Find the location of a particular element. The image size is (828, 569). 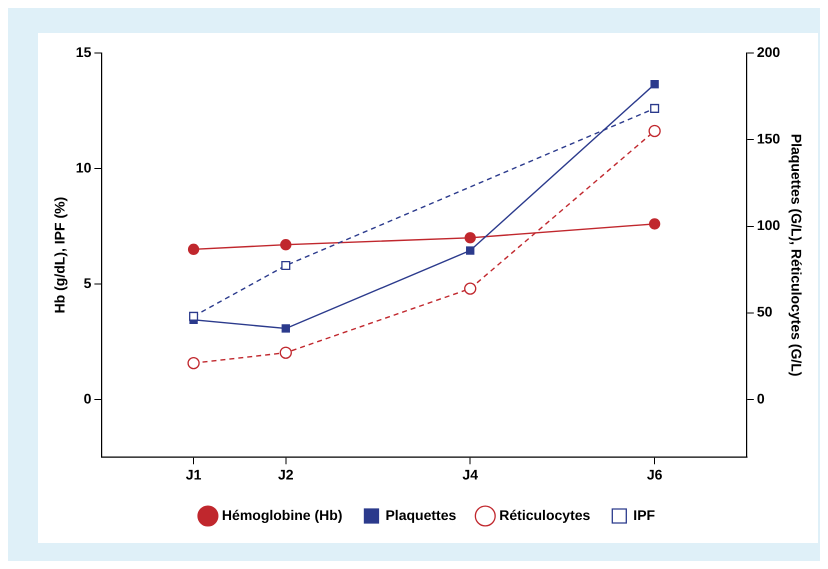

y-axis-title: Hb (g/dL), IPF (%) is located at coordinates (59, 255).